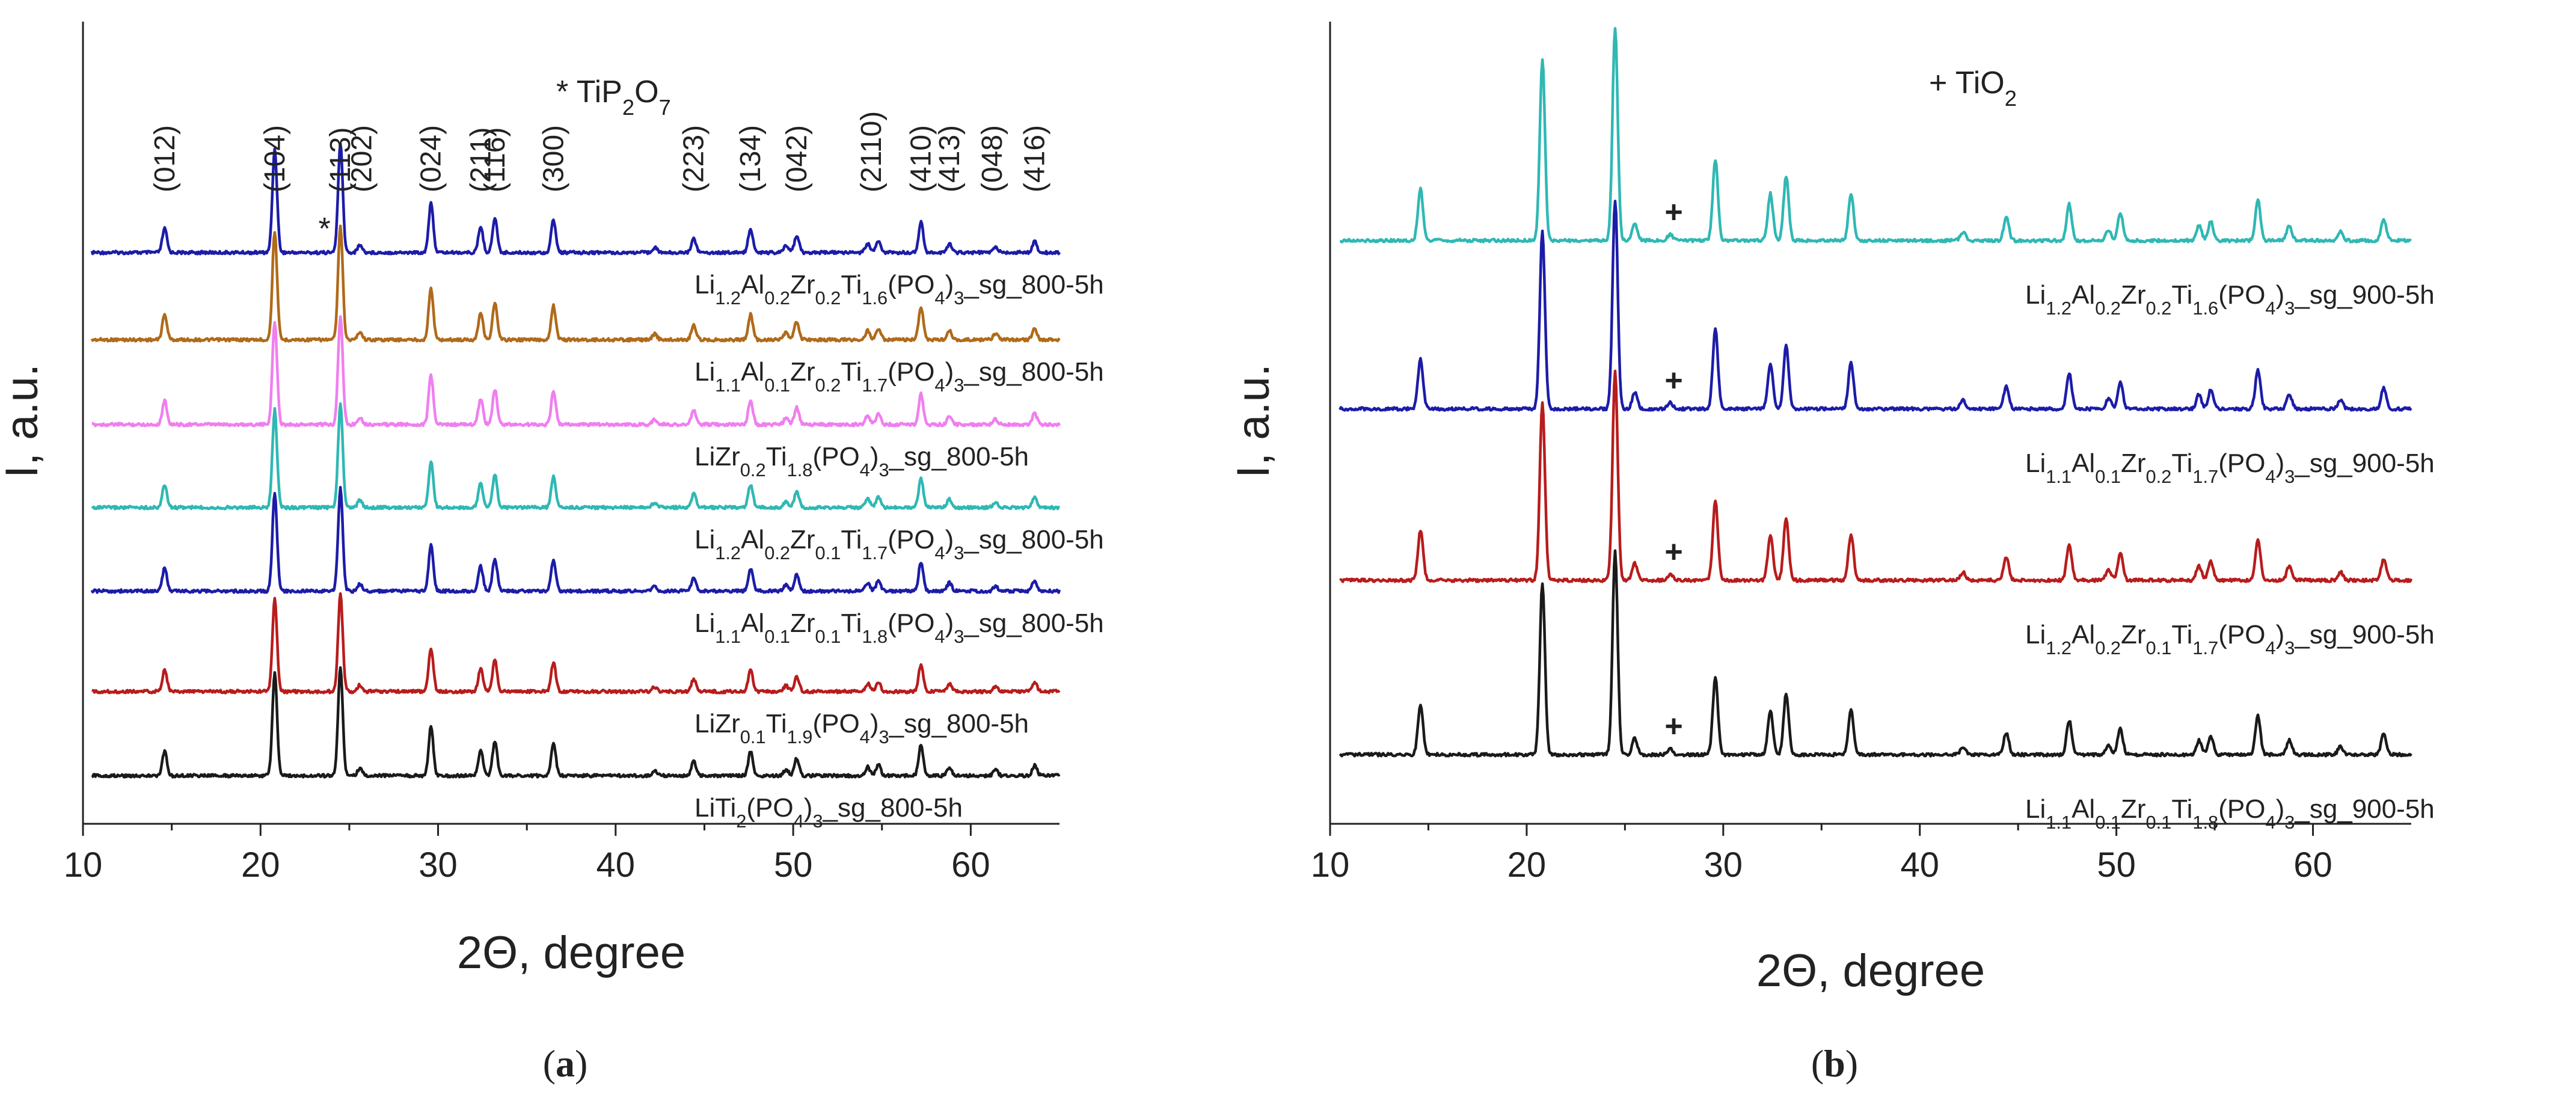 The width and height of the screenshot is (2576, 1098). Describe the element at coordinates (862, 461) in the screenshot. I see `series-label: LiZr0.2Ti1.8(PO4)3_sg_800-5h` at that location.